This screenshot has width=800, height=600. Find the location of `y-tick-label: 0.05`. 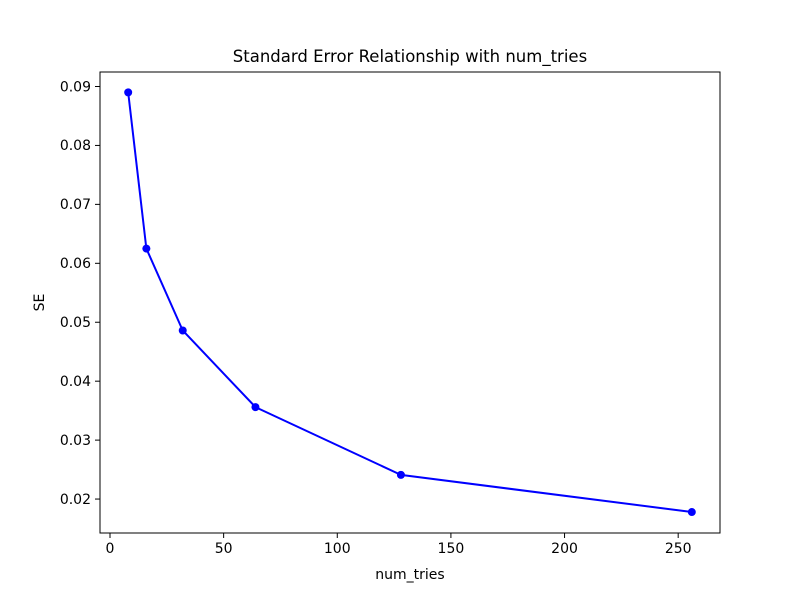

y-tick-label: 0.05 is located at coordinates (75, 323).